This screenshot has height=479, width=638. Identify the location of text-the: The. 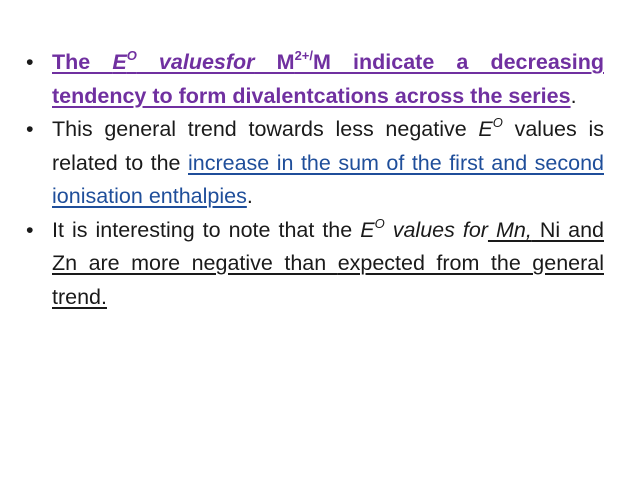
(82, 62).